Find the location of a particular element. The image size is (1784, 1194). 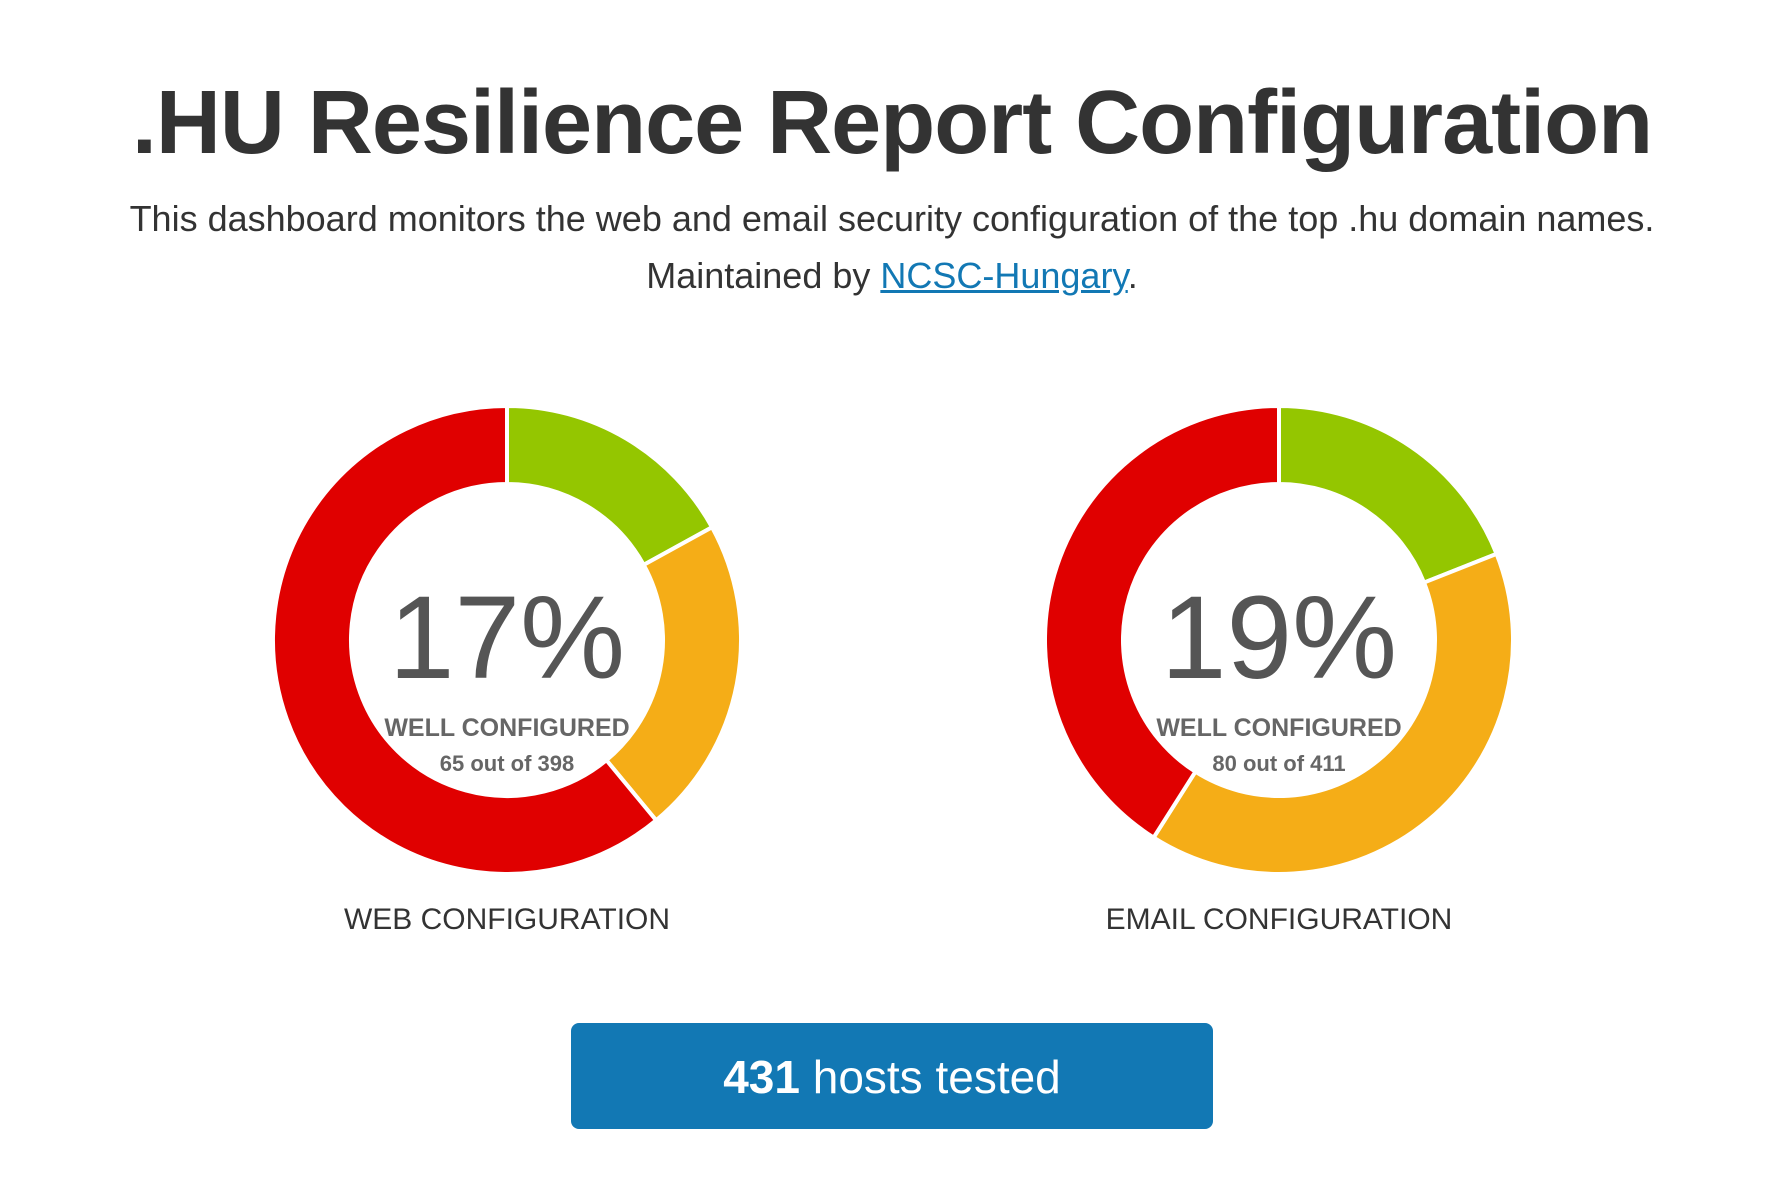

center-detail: 65 out of 398 is located at coordinates (507, 763).